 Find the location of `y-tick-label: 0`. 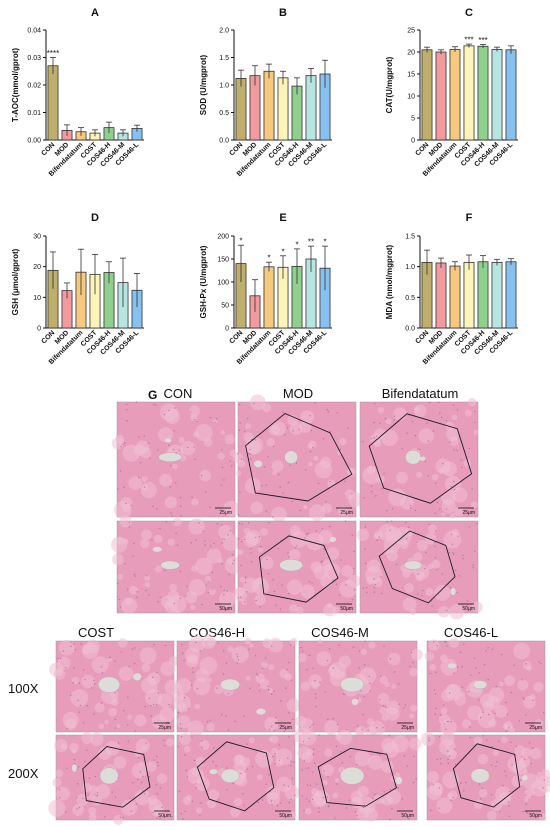

y-tick-label: 0 is located at coordinates (413, 141).